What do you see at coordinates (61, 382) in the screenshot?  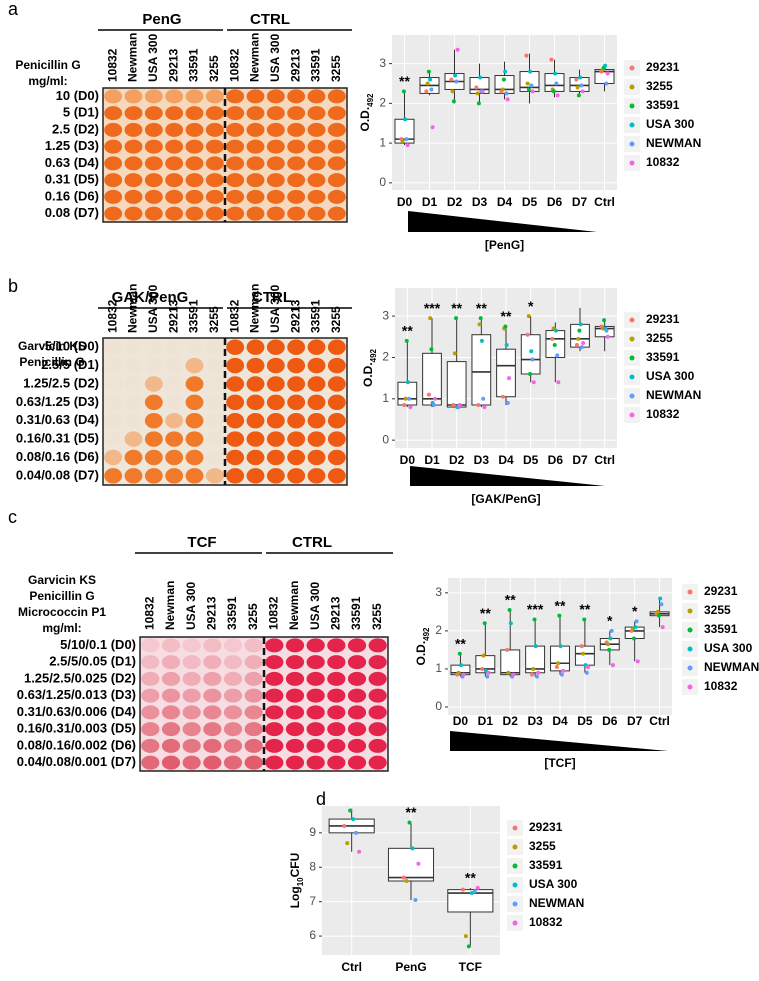 I see `plate-row-label: 1.25/2.5 (D2)` at bounding box center [61, 382].